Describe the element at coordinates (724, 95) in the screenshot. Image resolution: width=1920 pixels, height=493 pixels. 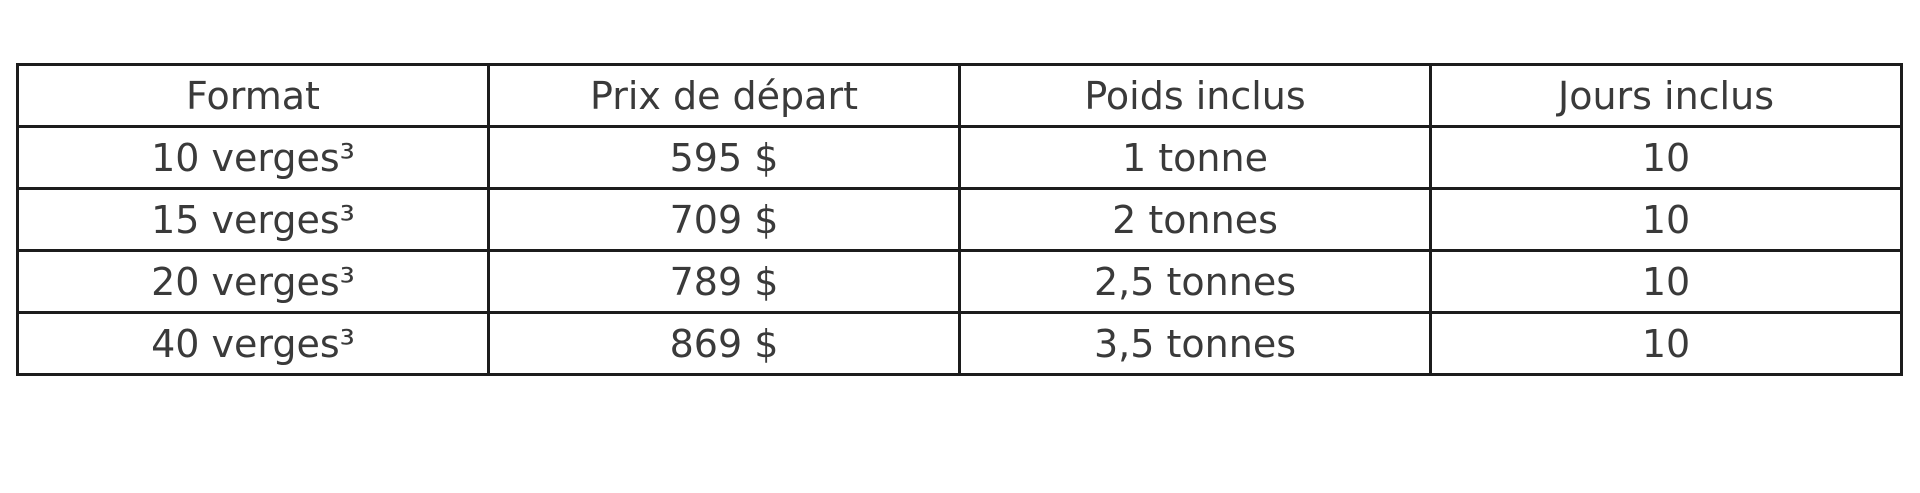
I see `column-header-starting-price: Prix de départ` at that location.